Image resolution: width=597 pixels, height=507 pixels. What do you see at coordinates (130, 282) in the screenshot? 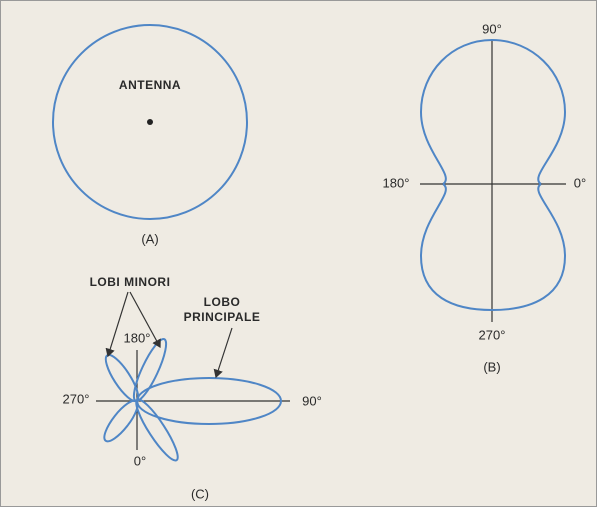
I see `minor-lobes-label: LOBI MINORI` at bounding box center [130, 282].